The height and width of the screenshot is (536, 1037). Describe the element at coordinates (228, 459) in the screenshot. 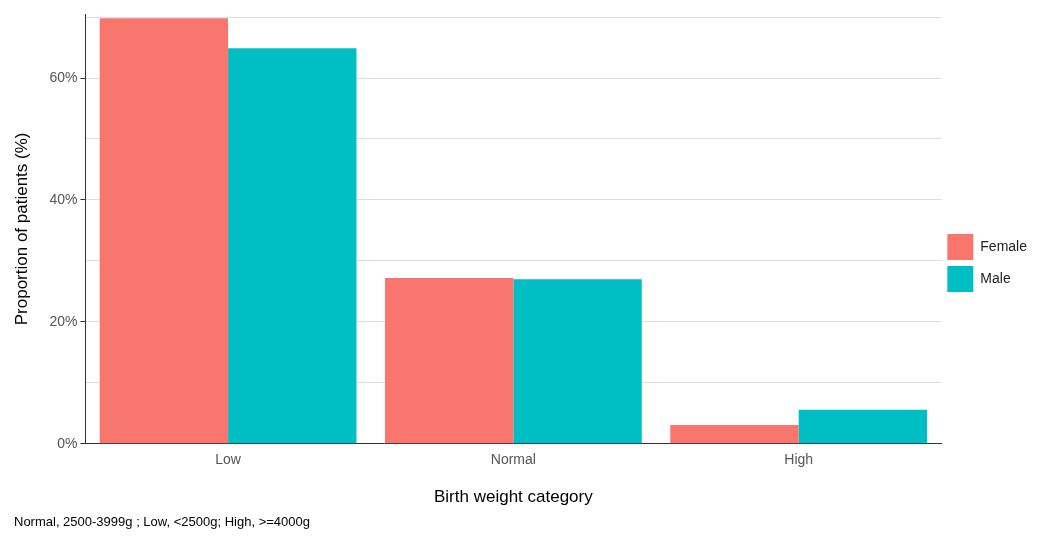

I see `x-tick-label: Low` at that location.